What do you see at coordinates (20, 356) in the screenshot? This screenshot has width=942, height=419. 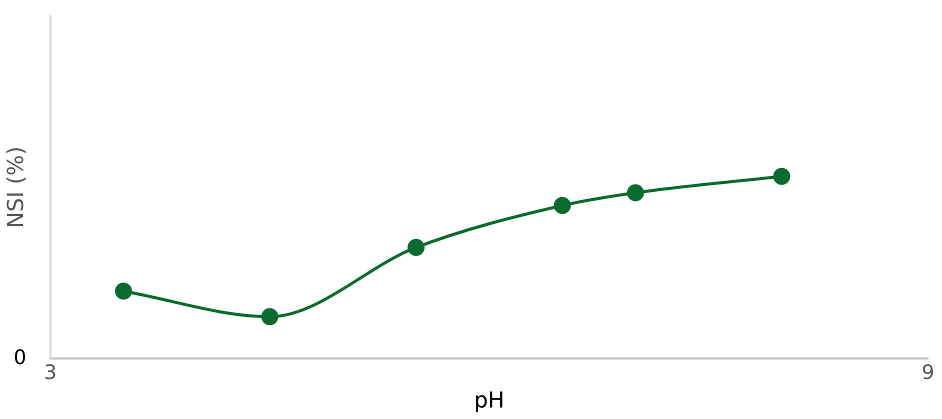 I see `text: 0` at bounding box center [20, 356].